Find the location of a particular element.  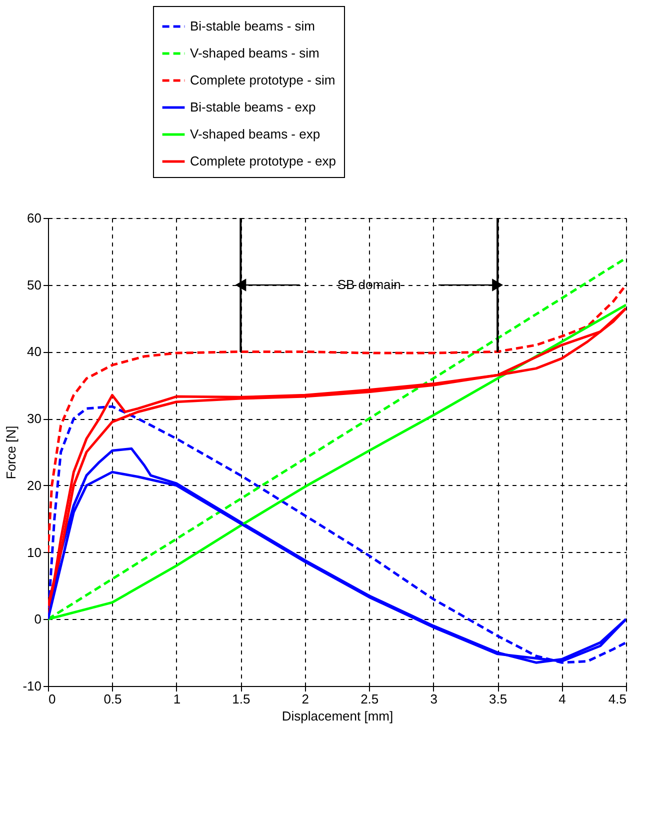

y-tick-label: 10 is located at coordinates (34, 552).